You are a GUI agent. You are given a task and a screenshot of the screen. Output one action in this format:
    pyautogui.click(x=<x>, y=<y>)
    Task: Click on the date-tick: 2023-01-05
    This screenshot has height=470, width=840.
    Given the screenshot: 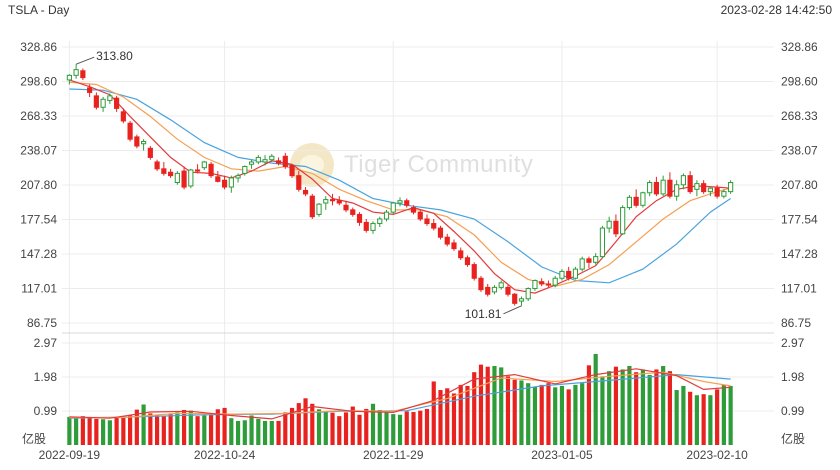 What is the action you would take?
    pyautogui.click(x=562, y=455)
    